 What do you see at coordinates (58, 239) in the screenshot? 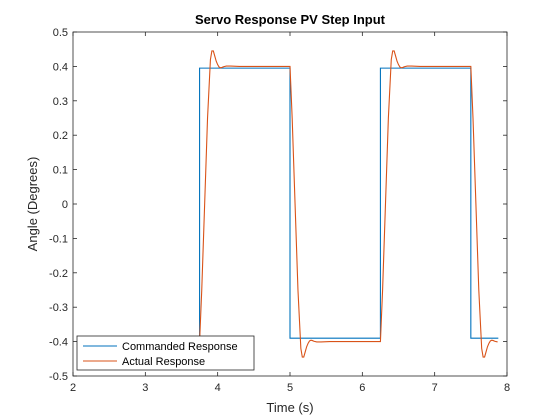
I see `y-tick-label: -0.1` at bounding box center [58, 239].